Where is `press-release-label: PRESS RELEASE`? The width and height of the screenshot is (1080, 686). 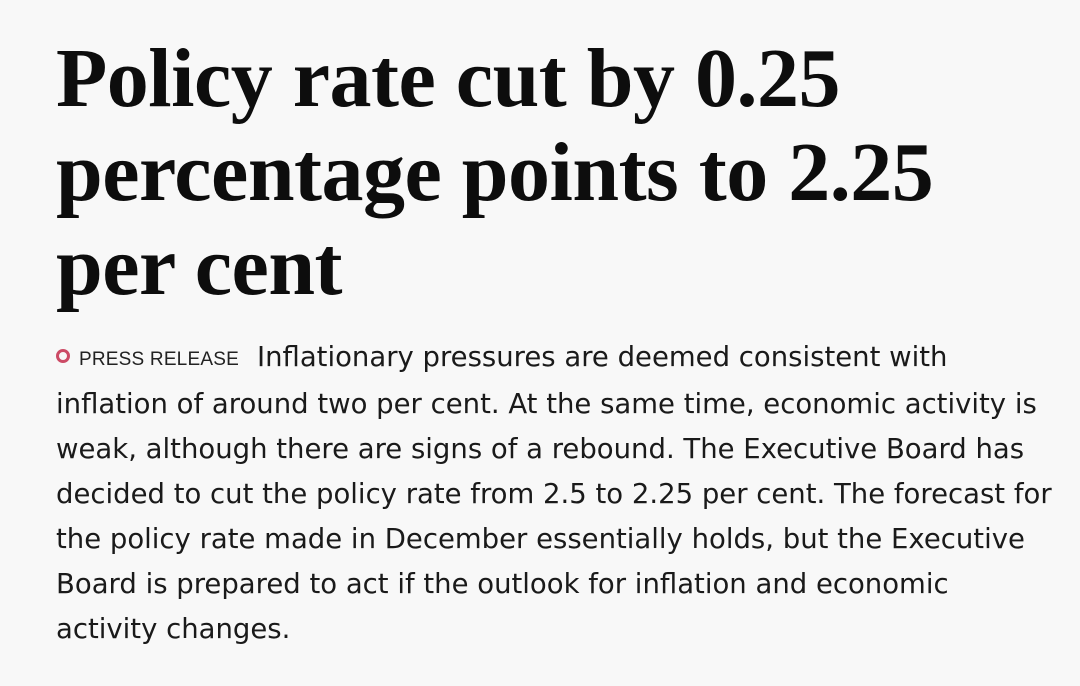
press-release-label: PRESS RELEASE is located at coordinates (147, 357).